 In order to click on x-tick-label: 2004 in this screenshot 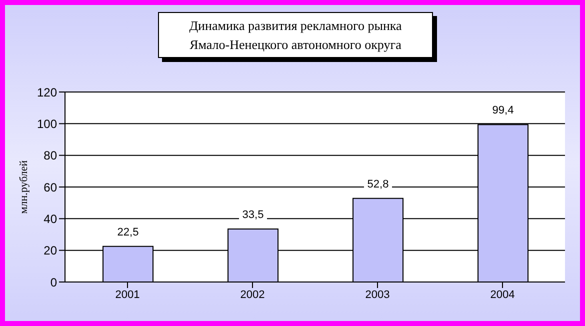, I will do `click(502, 294)`.